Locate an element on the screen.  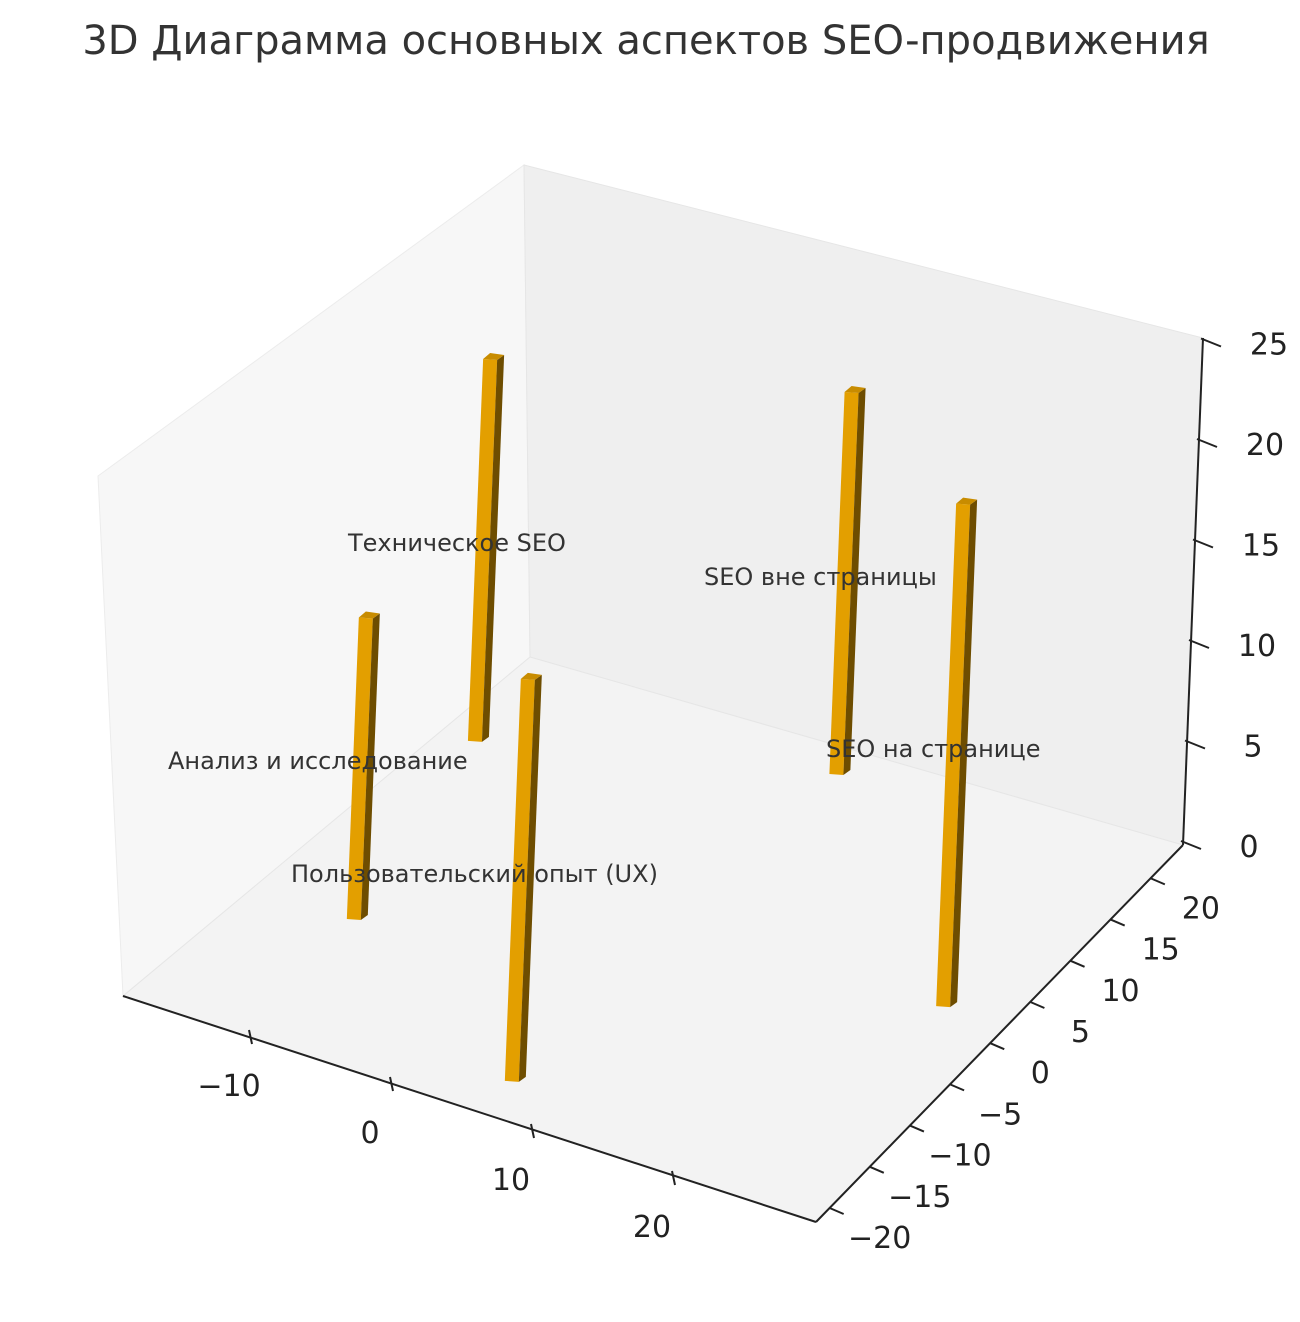
y-tick-label: −10 is located at coordinates (959, 1156).